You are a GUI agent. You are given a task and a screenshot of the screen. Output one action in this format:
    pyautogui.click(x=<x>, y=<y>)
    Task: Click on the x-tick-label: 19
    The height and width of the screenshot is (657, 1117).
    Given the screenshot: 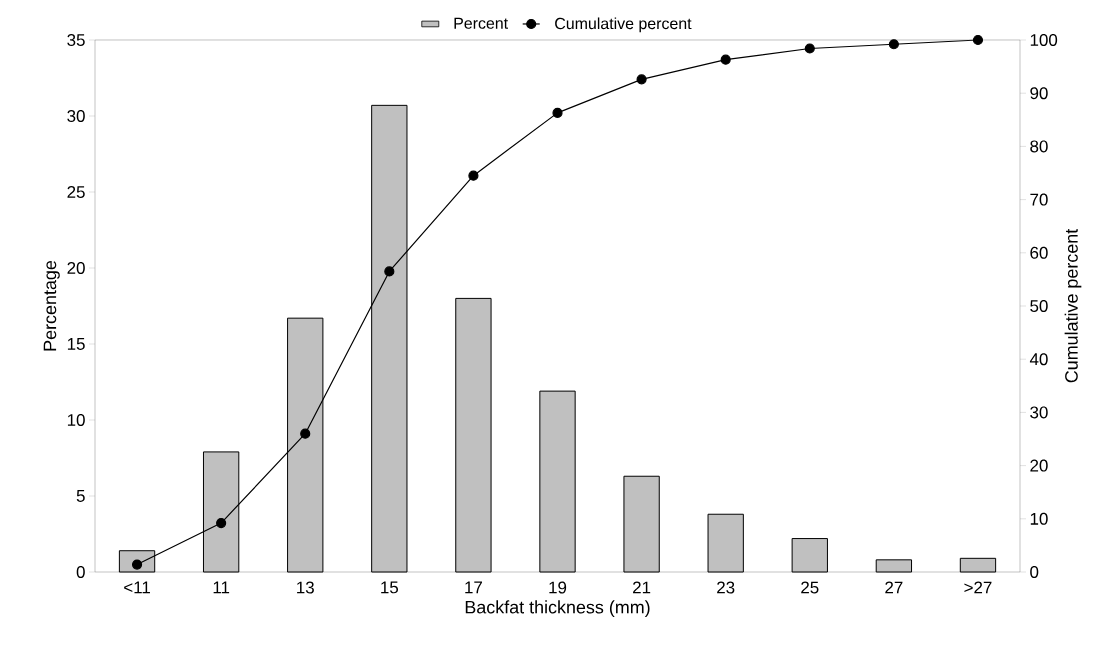 What is the action you would take?
    pyautogui.click(x=558, y=587)
    